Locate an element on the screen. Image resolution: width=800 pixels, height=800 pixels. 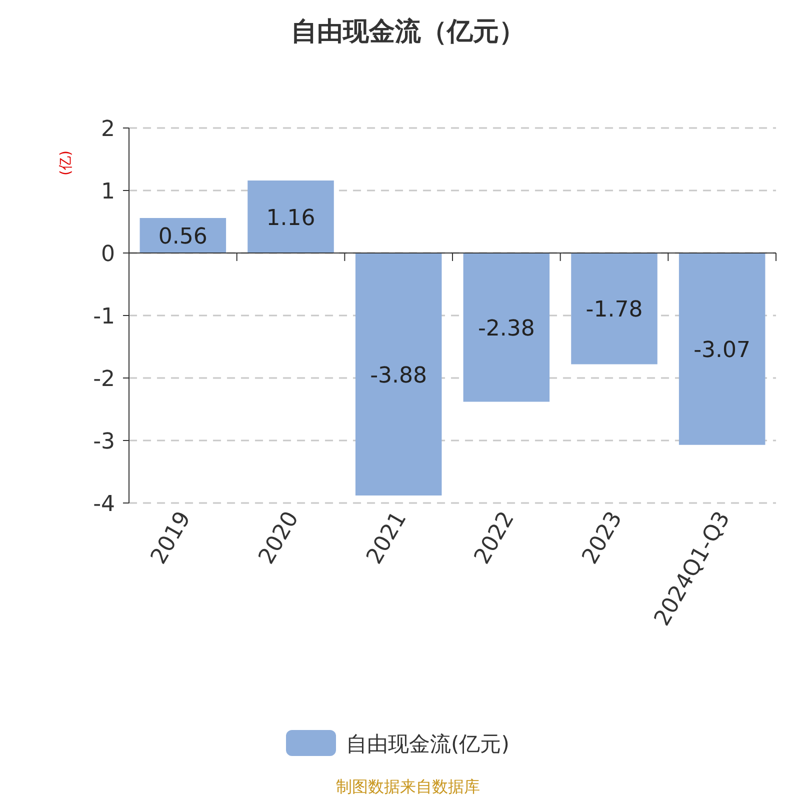
y-tick-label: 2 is located at coordinates (108, 129).